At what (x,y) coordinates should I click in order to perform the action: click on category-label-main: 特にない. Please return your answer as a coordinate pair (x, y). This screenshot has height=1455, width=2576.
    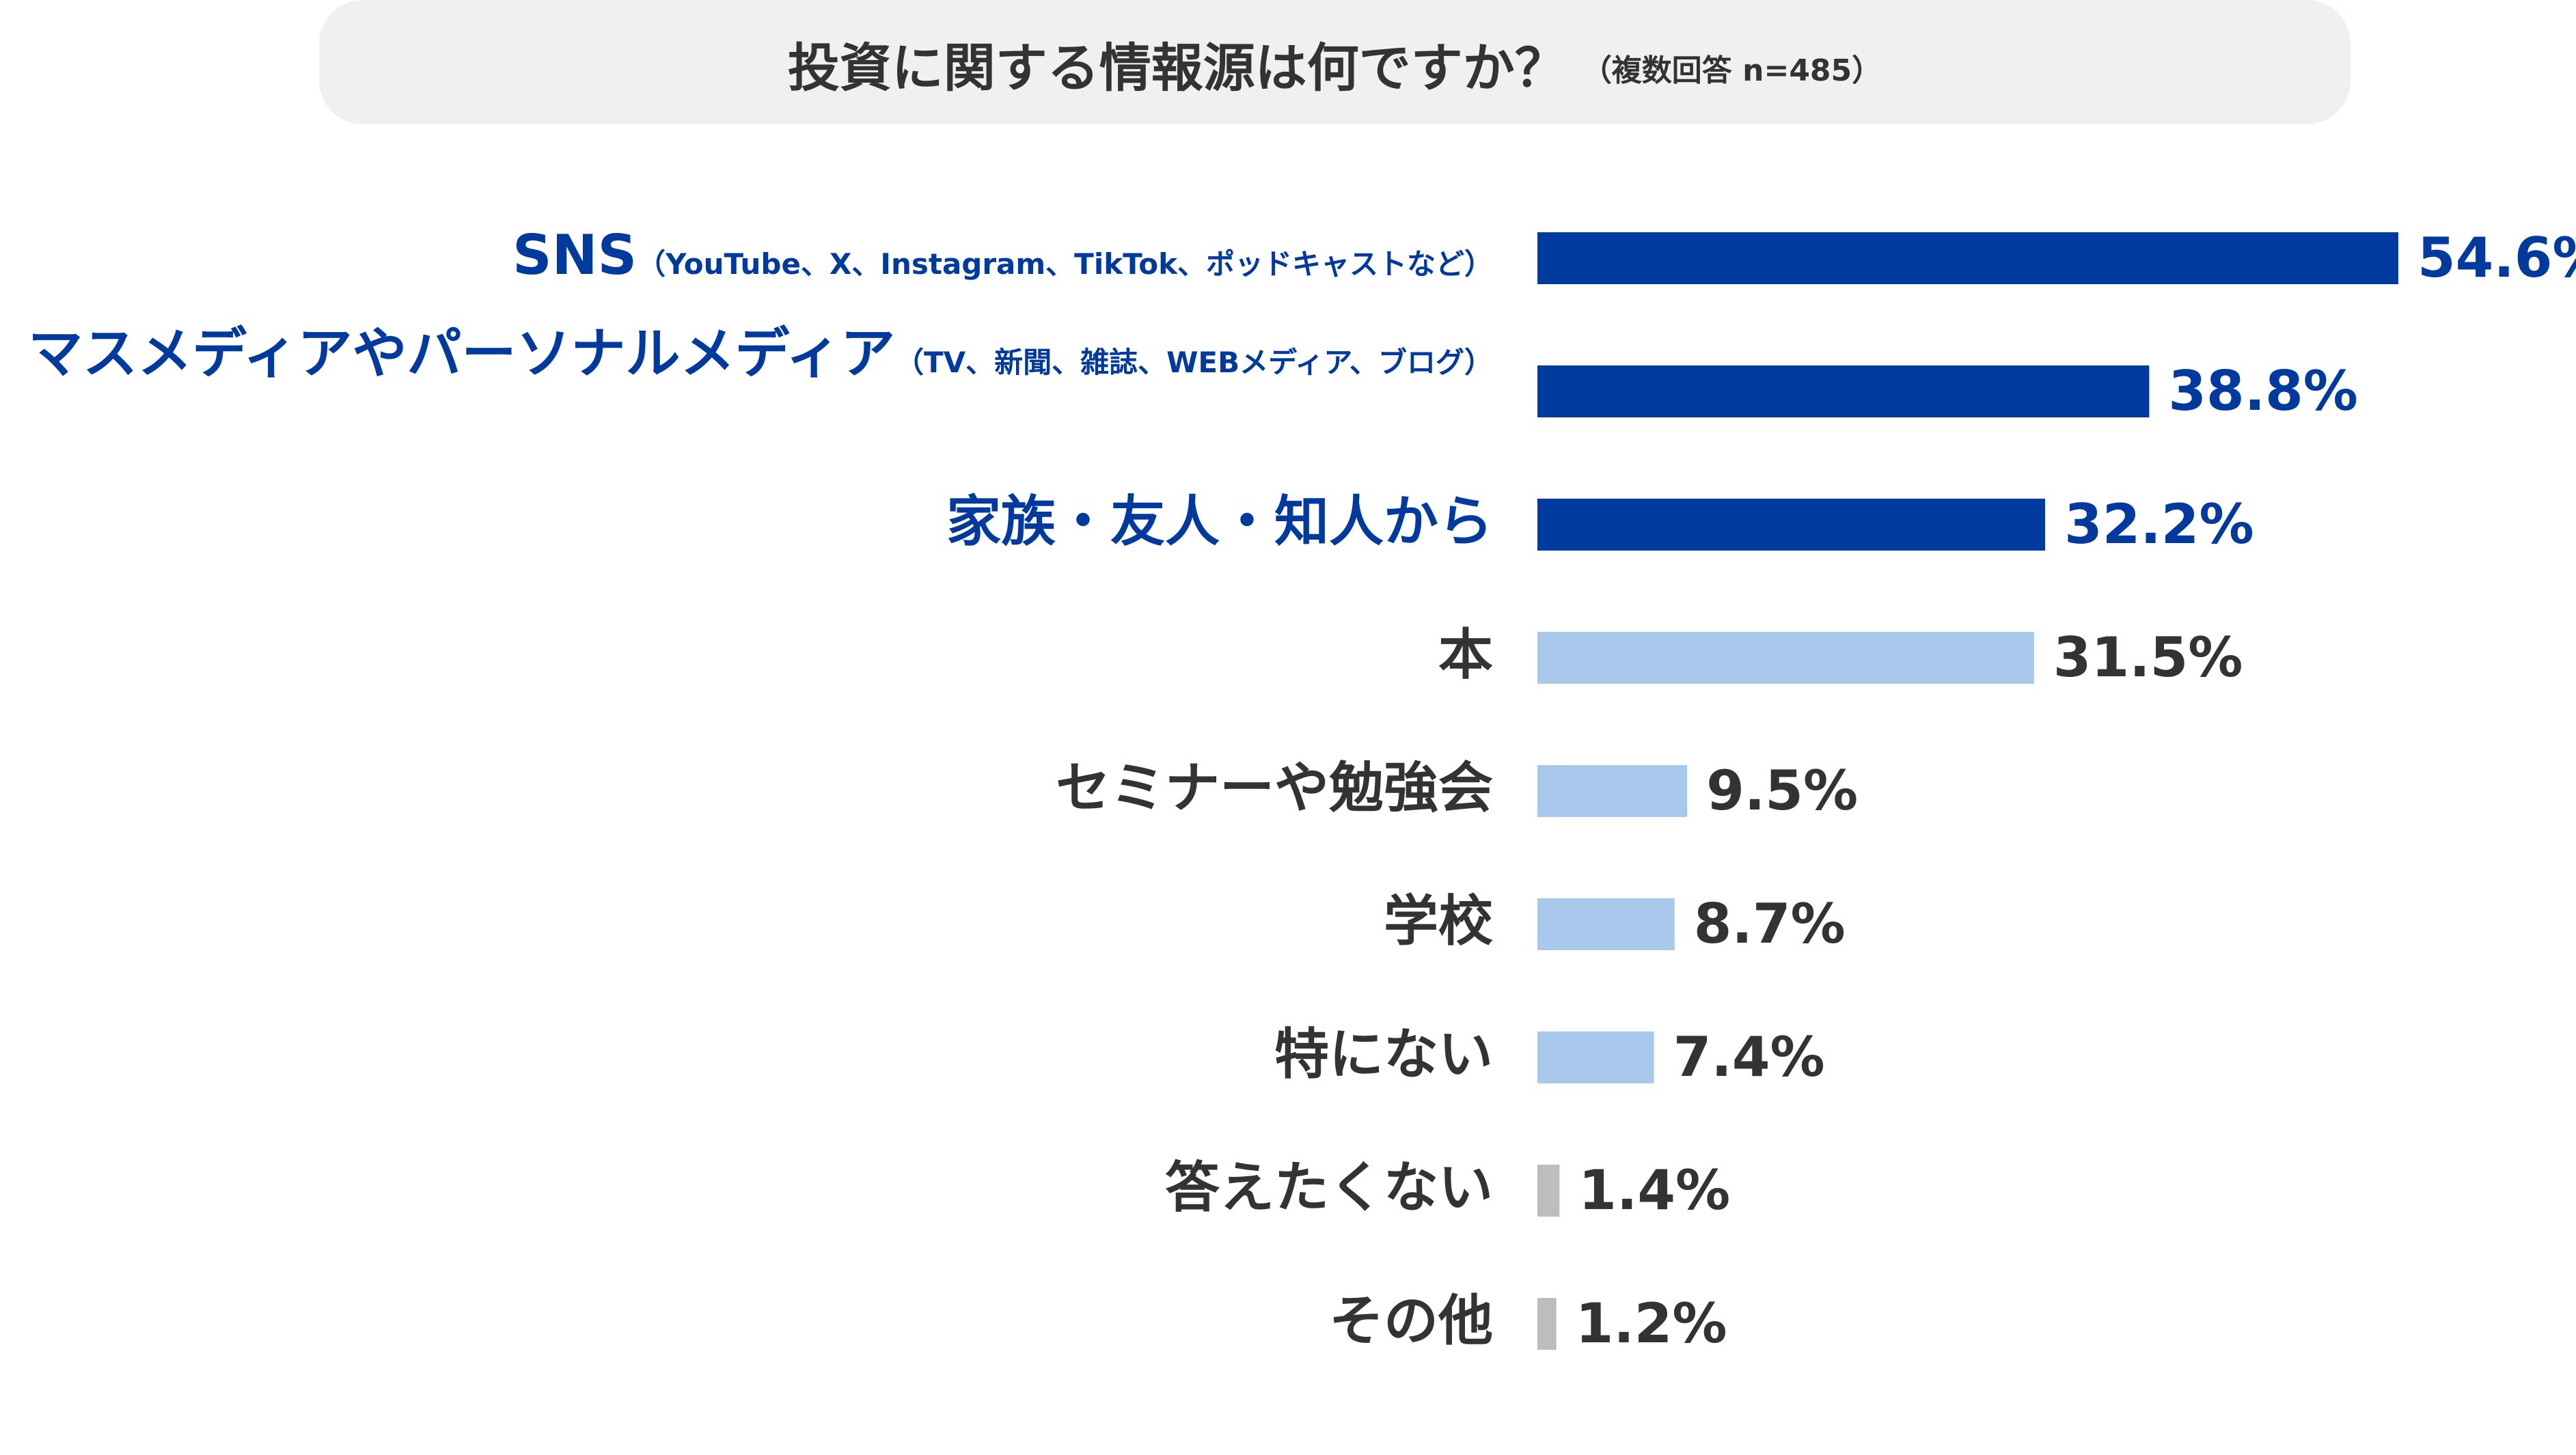
    Looking at the image, I should click on (1383, 1054).